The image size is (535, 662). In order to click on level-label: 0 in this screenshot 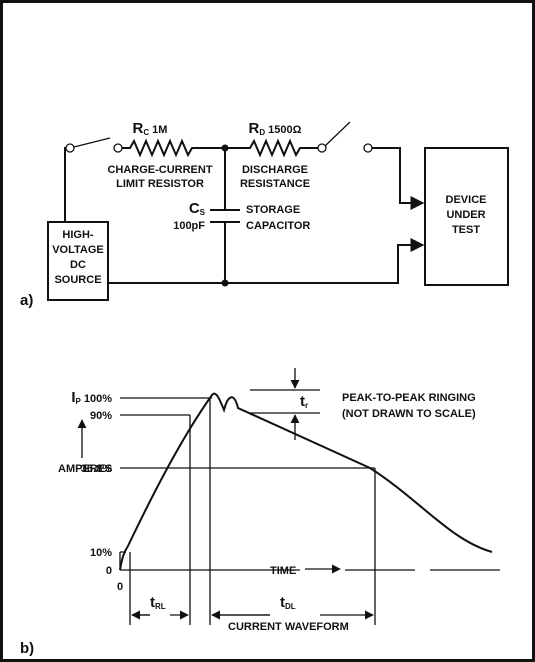, I will do `click(109, 571)`.